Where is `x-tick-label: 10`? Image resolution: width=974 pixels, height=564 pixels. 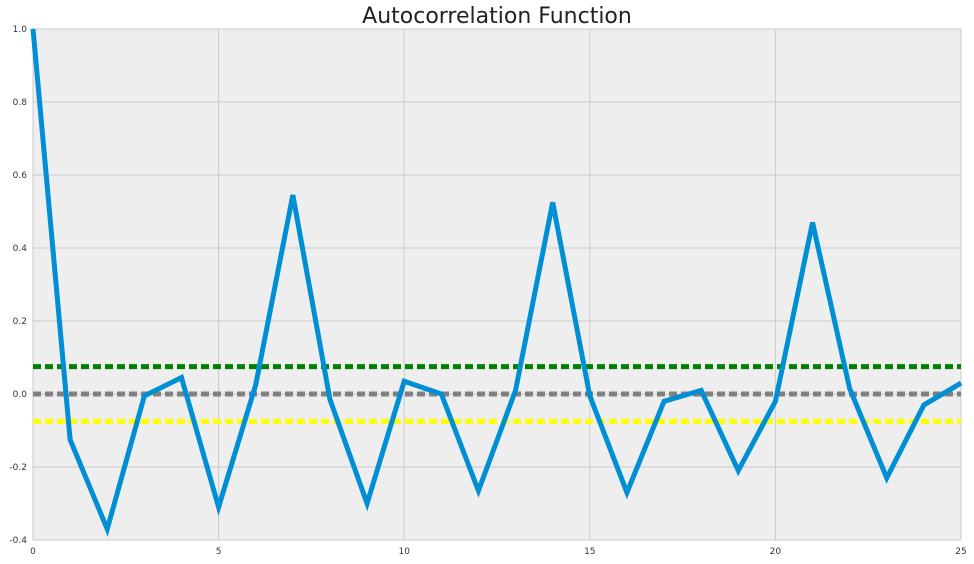
x-tick-label: 10 is located at coordinates (404, 552).